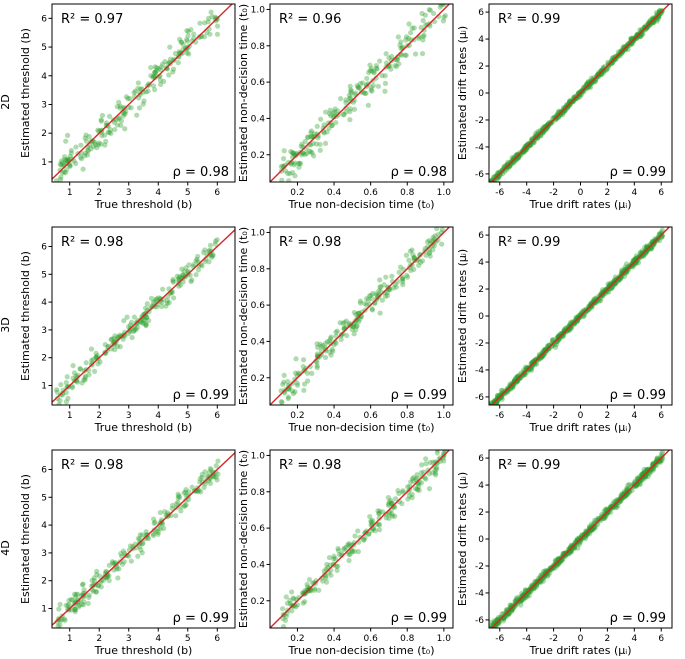  What do you see at coordinates (158, 416) in the screenshot?
I see `x-tick-label: 4` at bounding box center [158, 416].